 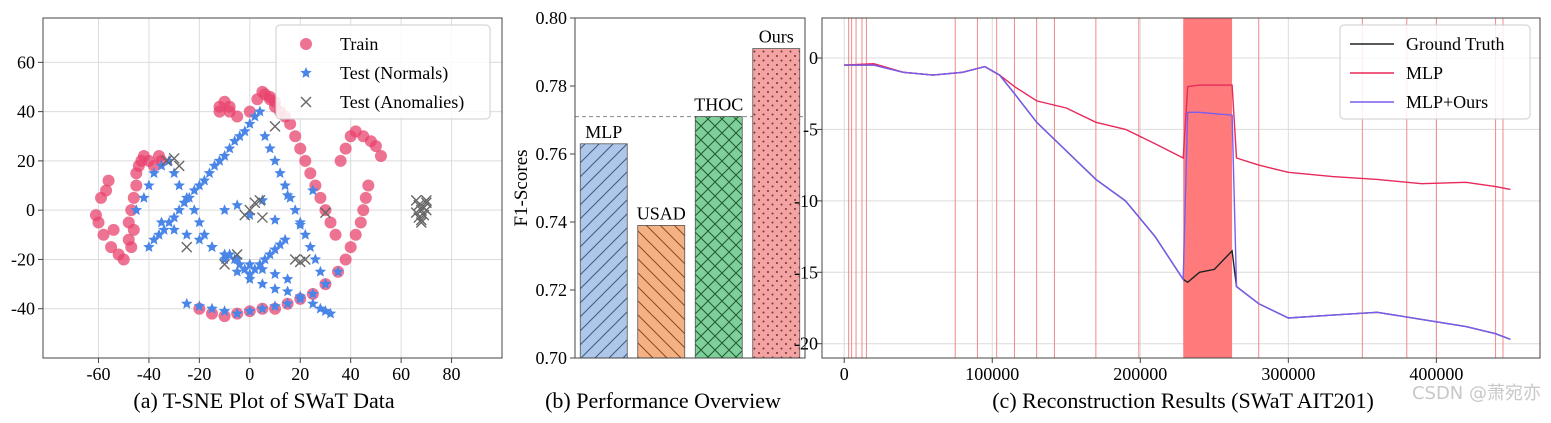 What do you see at coordinates (23, 309) in the screenshot?
I see `tsne-ytick-label: -40` at bounding box center [23, 309].